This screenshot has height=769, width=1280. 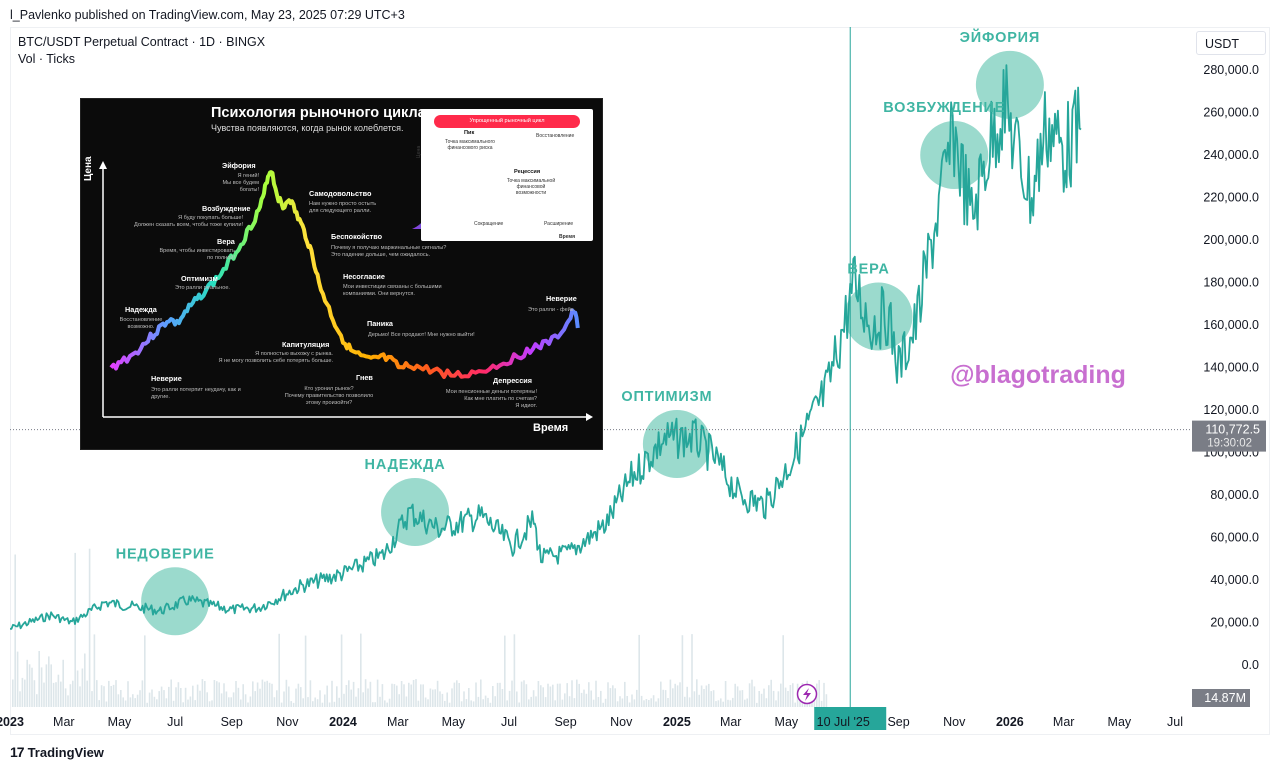 I want to click on last-price-badge, so click(x=1229, y=436).